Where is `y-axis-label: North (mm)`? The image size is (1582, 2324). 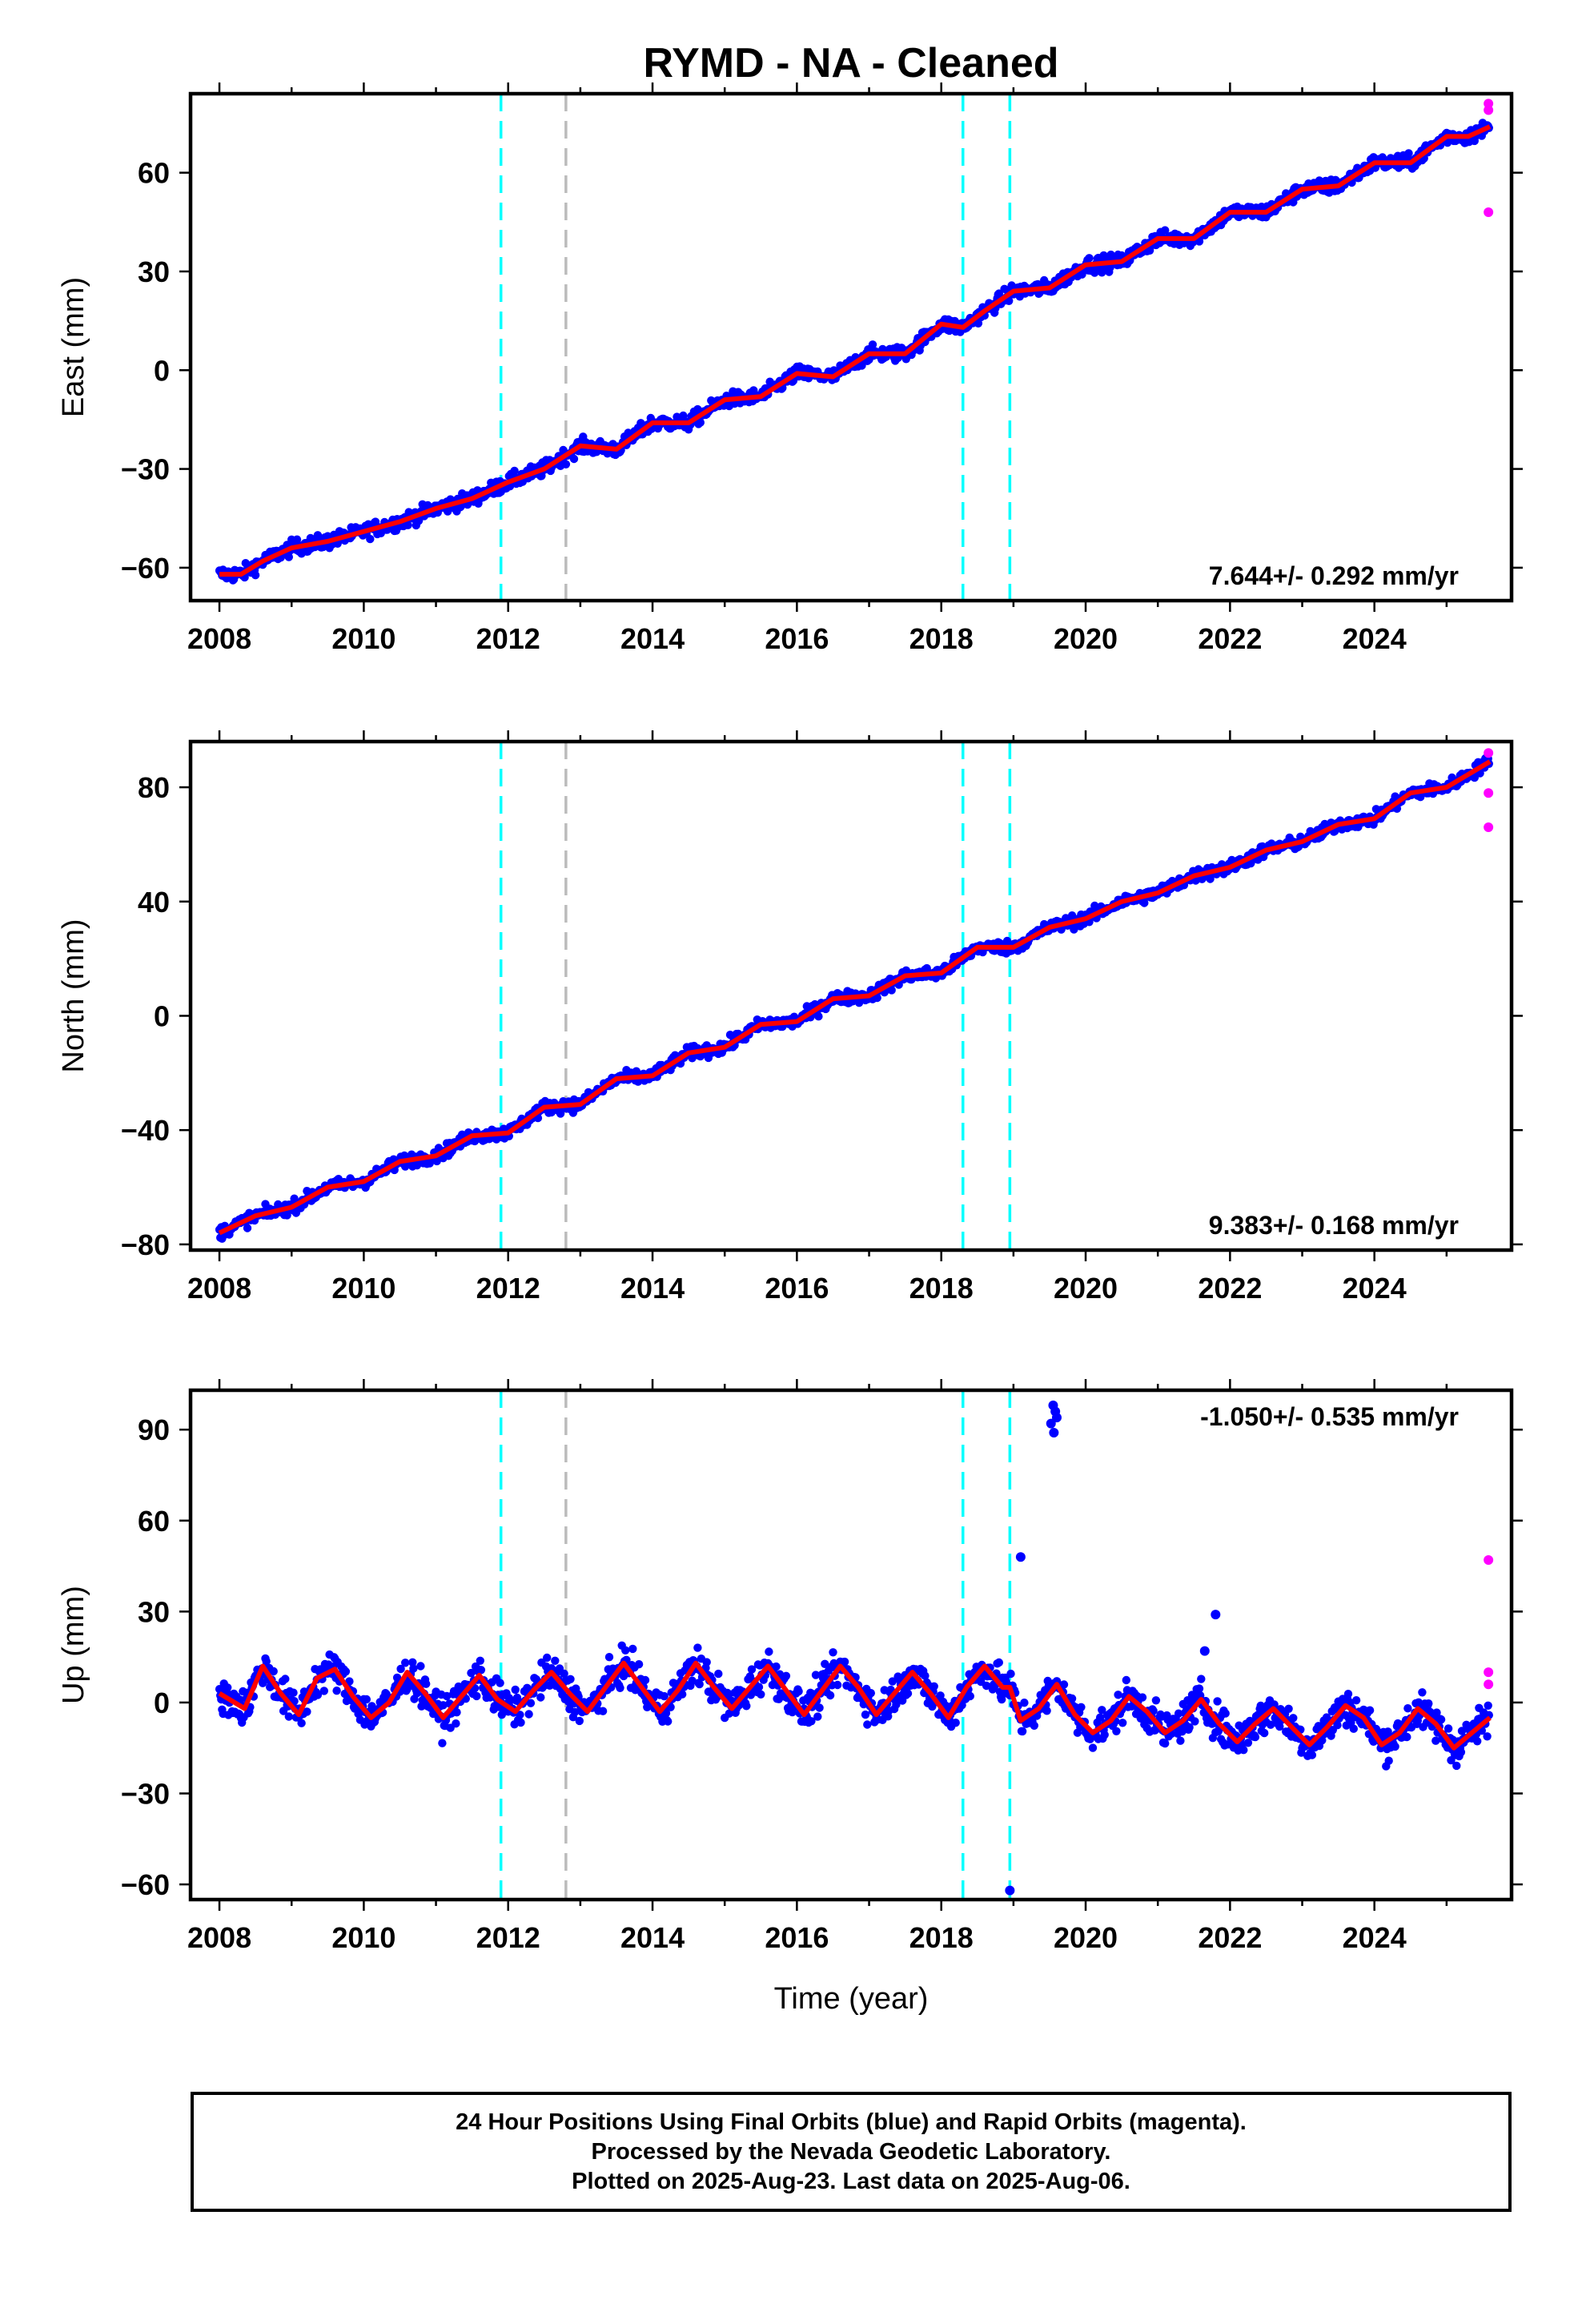
y-axis-label: North (mm) is located at coordinates (74, 995).